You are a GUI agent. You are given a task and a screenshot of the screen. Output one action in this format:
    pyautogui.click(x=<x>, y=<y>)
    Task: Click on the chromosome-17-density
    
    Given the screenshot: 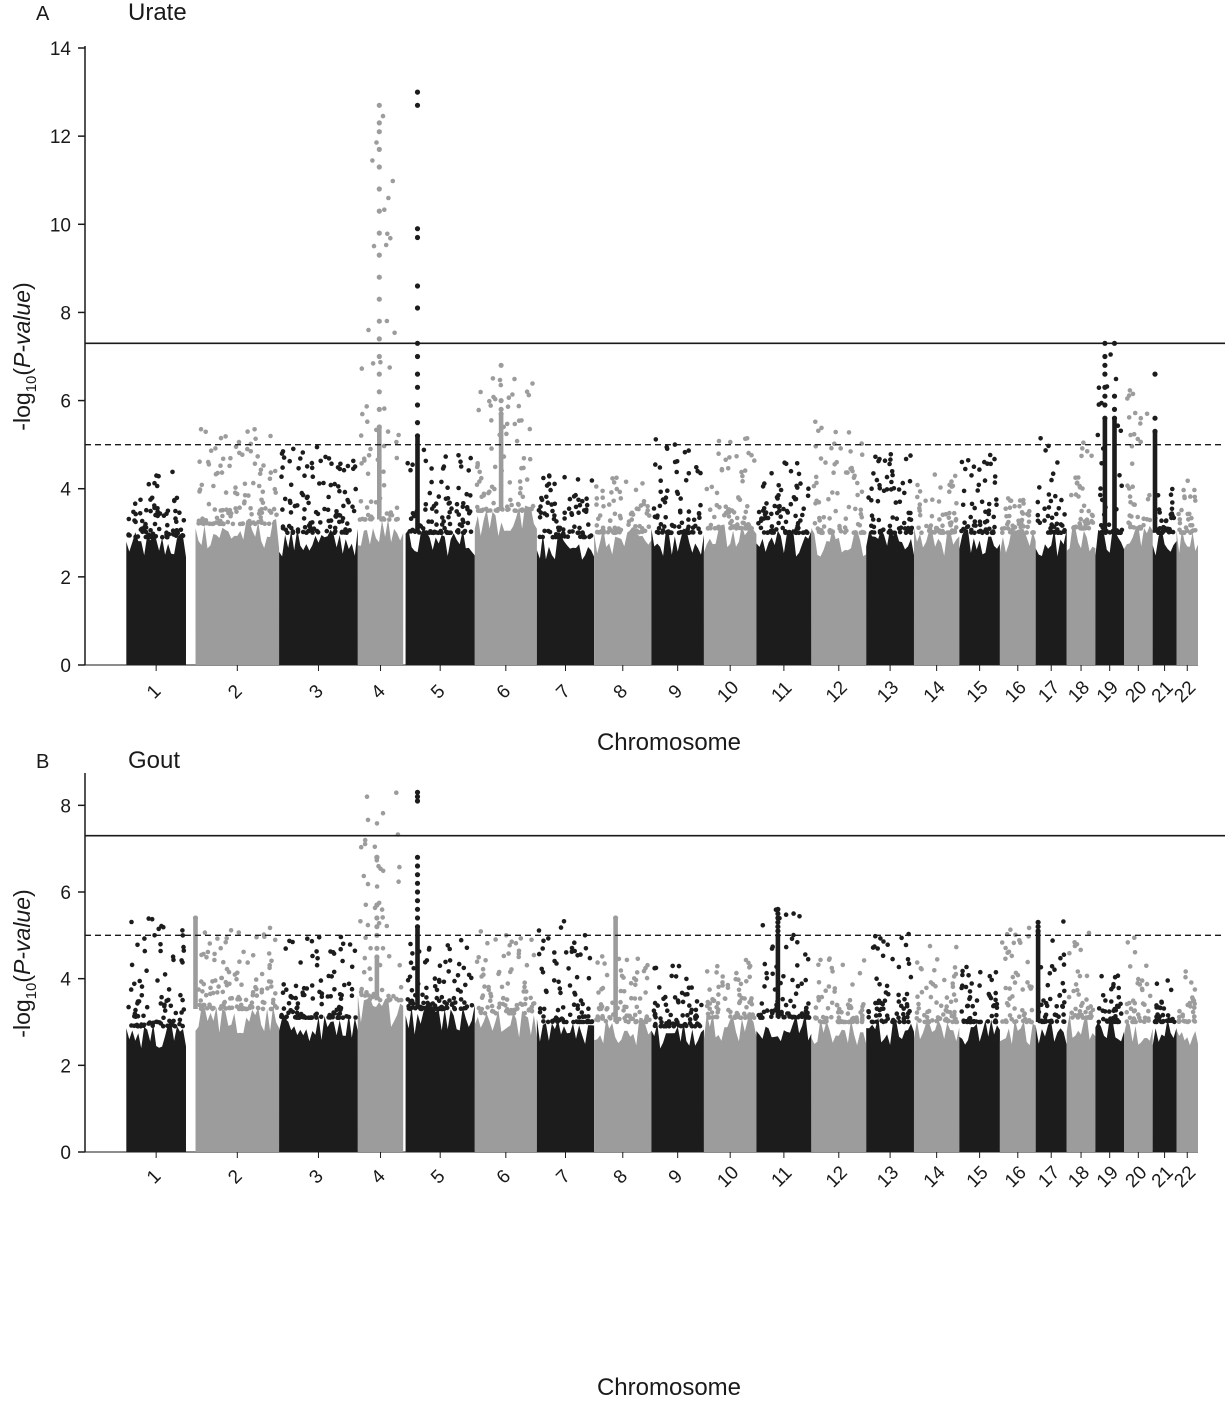 What is the action you would take?
    pyautogui.click(x=1051, y=1086)
    